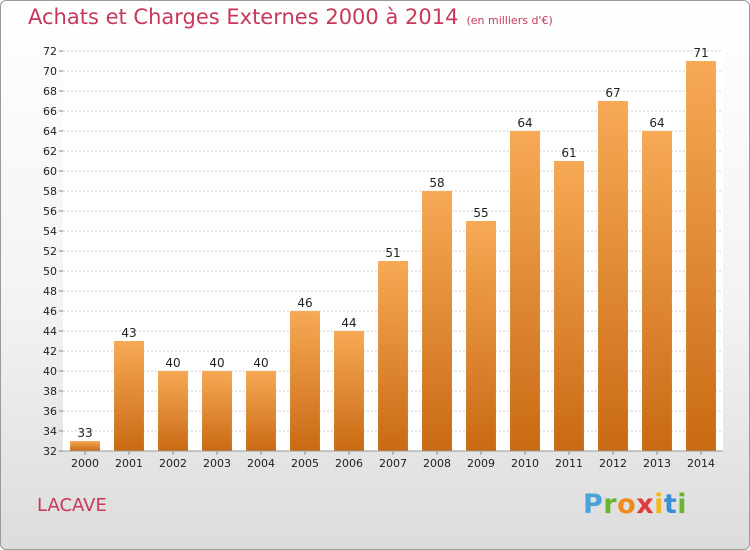  Describe the element at coordinates (525, 463) in the screenshot. I see `x-tick-label: 2010` at that location.